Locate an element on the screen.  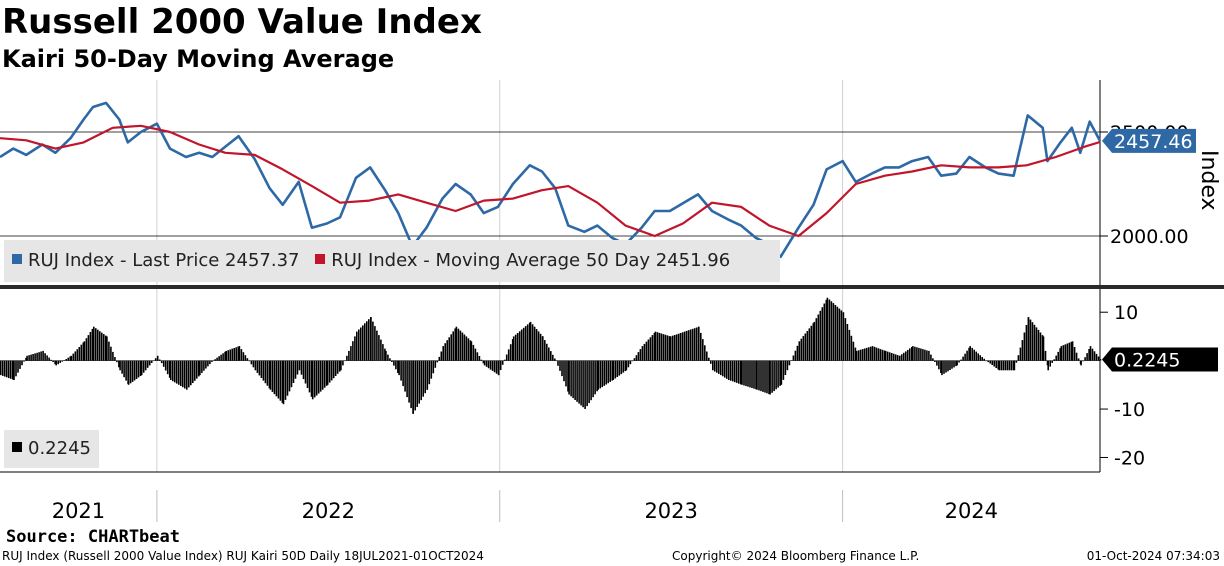
kairi-badge is located at coordinates (1160, 359).